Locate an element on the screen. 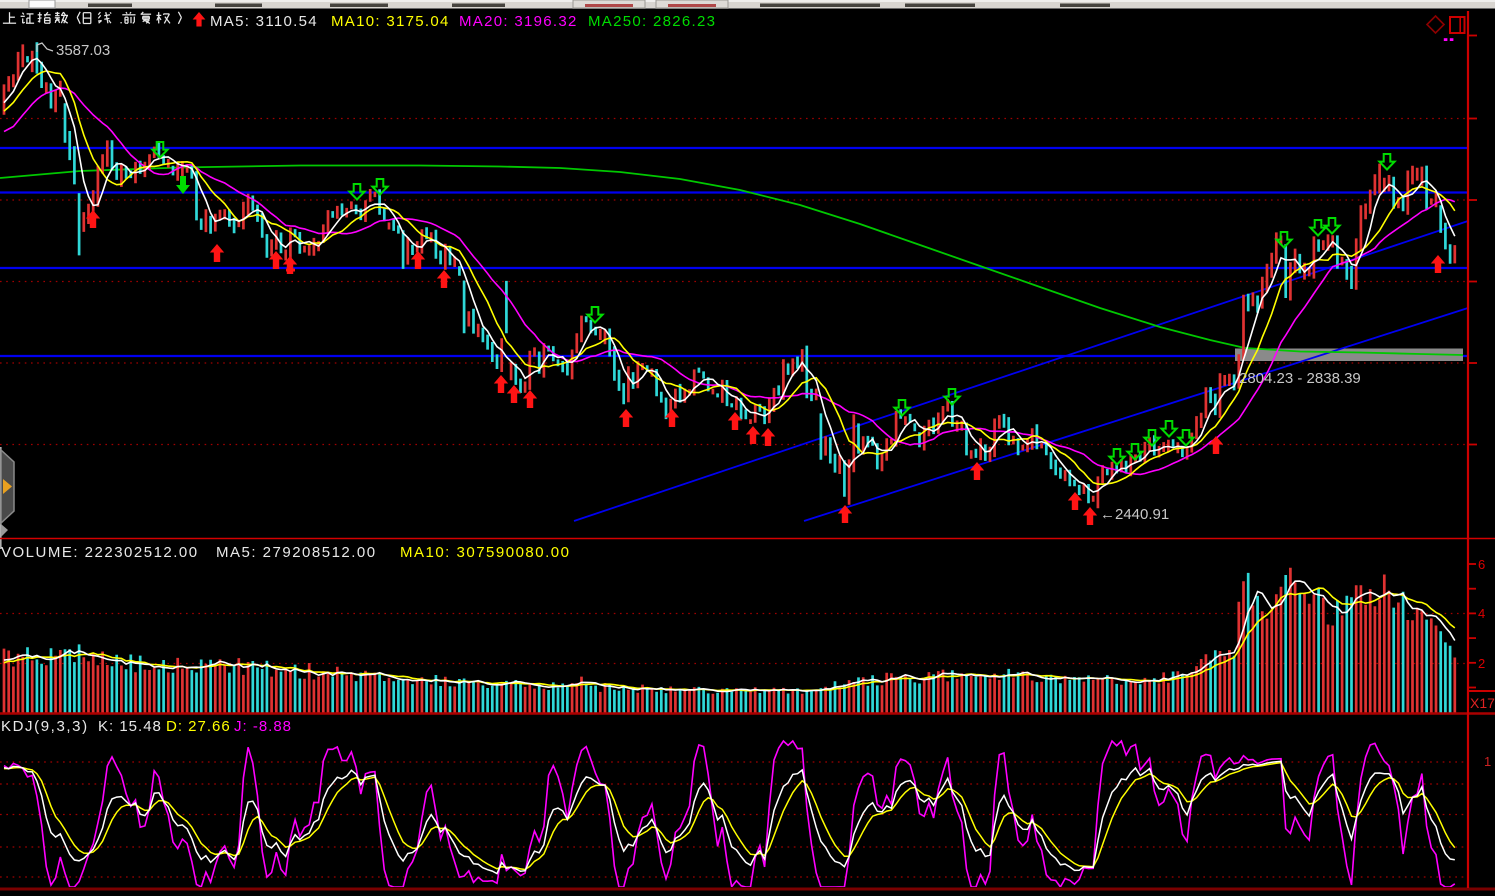  svg-text: MA10: 3175.04 is located at coordinates (390, 21).